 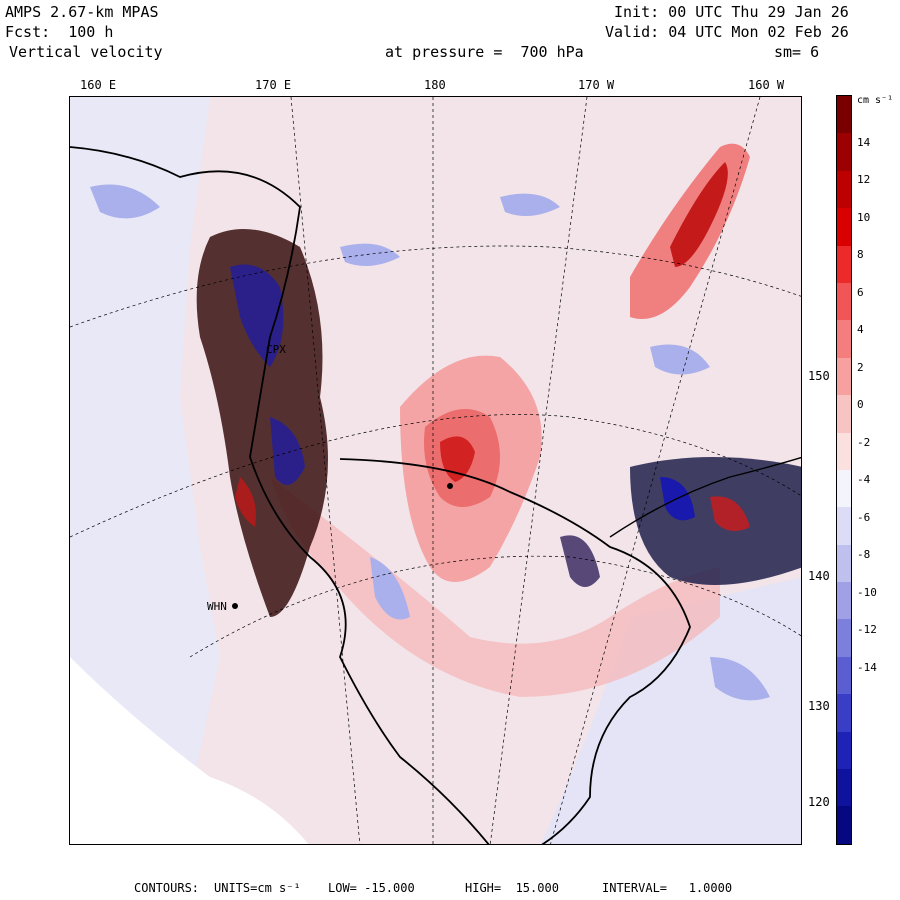 What do you see at coordinates (731, 12) in the screenshot?
I see `init-time: Init: 00 UTC Thu 29 Jan 26` at bounding box center [731, 12].